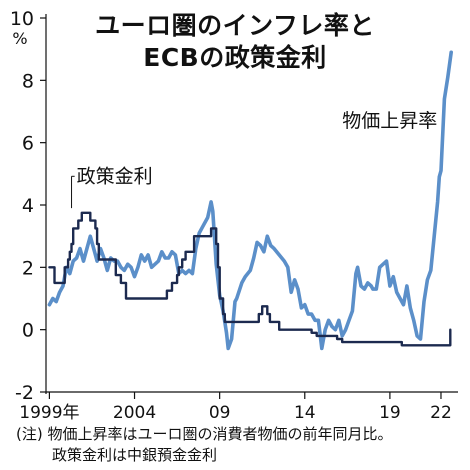 Image resolution: width=470 pixels, height=470 pixels. Describe the element at coordinates (235, 57) in the screenshot. I see `chart-title-line-2: ECBの政策金利` at that location.